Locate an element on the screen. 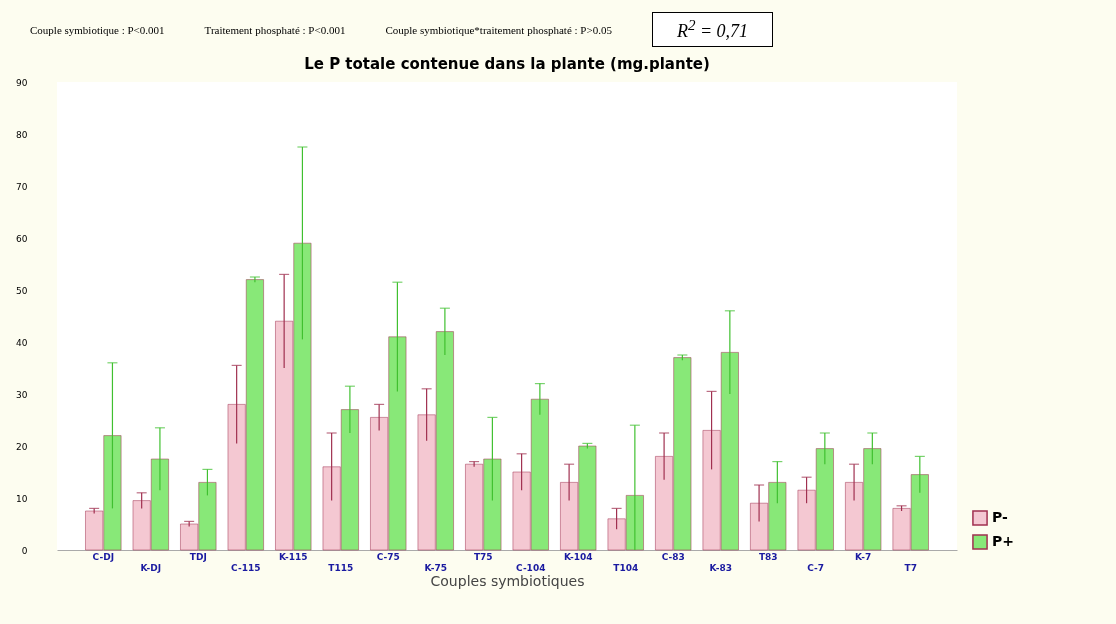  y-tick-label: 10 is located at coordinates (22, 498).